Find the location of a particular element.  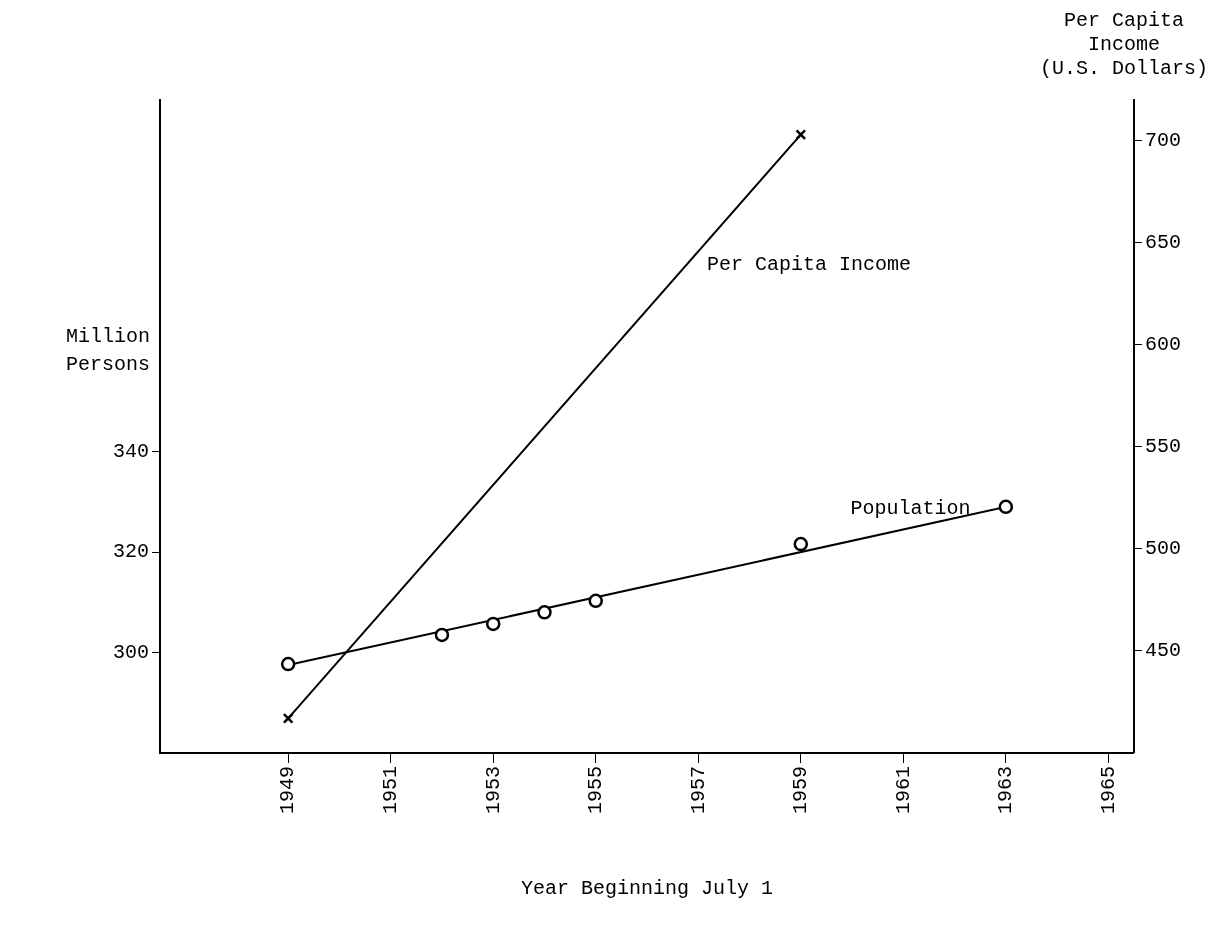

y2-tick-label: 500 is located at coordinates (1163, 549).